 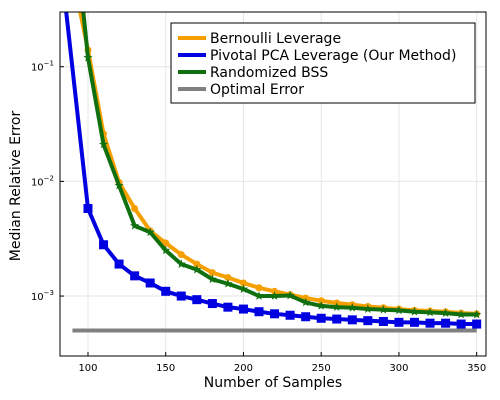 I want to click on y-tick-label: 10⁻², so click(x=42, y=181).